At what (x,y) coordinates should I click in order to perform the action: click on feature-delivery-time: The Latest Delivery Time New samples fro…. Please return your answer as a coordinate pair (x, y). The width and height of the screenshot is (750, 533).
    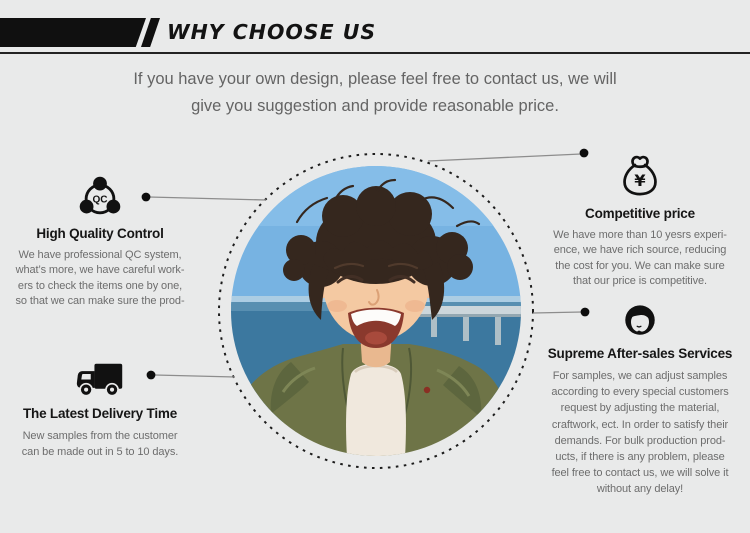
    Looking at the image, I should click on (100, 409).